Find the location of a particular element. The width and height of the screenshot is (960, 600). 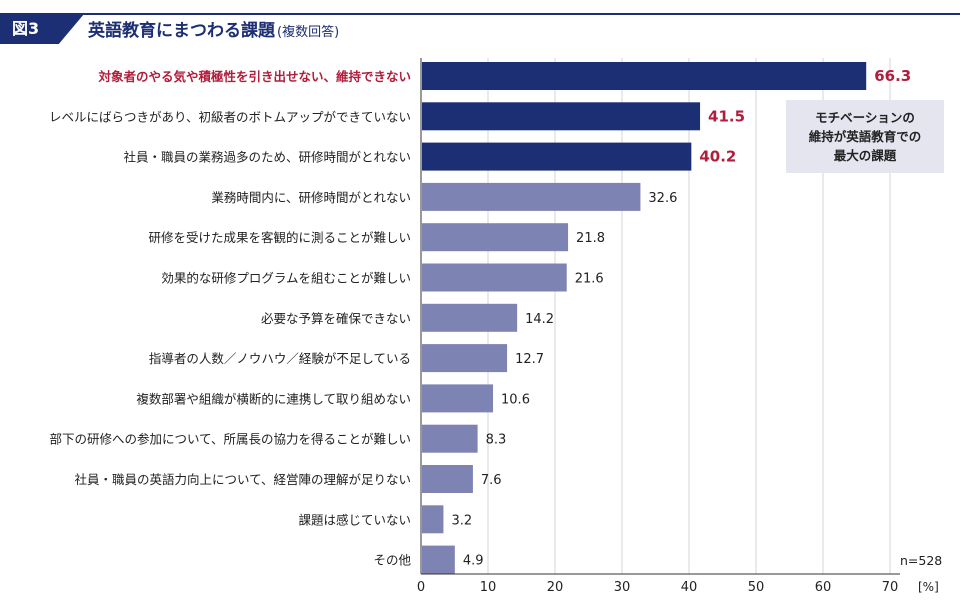

callout-box: モチベーションの 維持が英語教育での 最大の課題 is located at coordinates (865, 136).